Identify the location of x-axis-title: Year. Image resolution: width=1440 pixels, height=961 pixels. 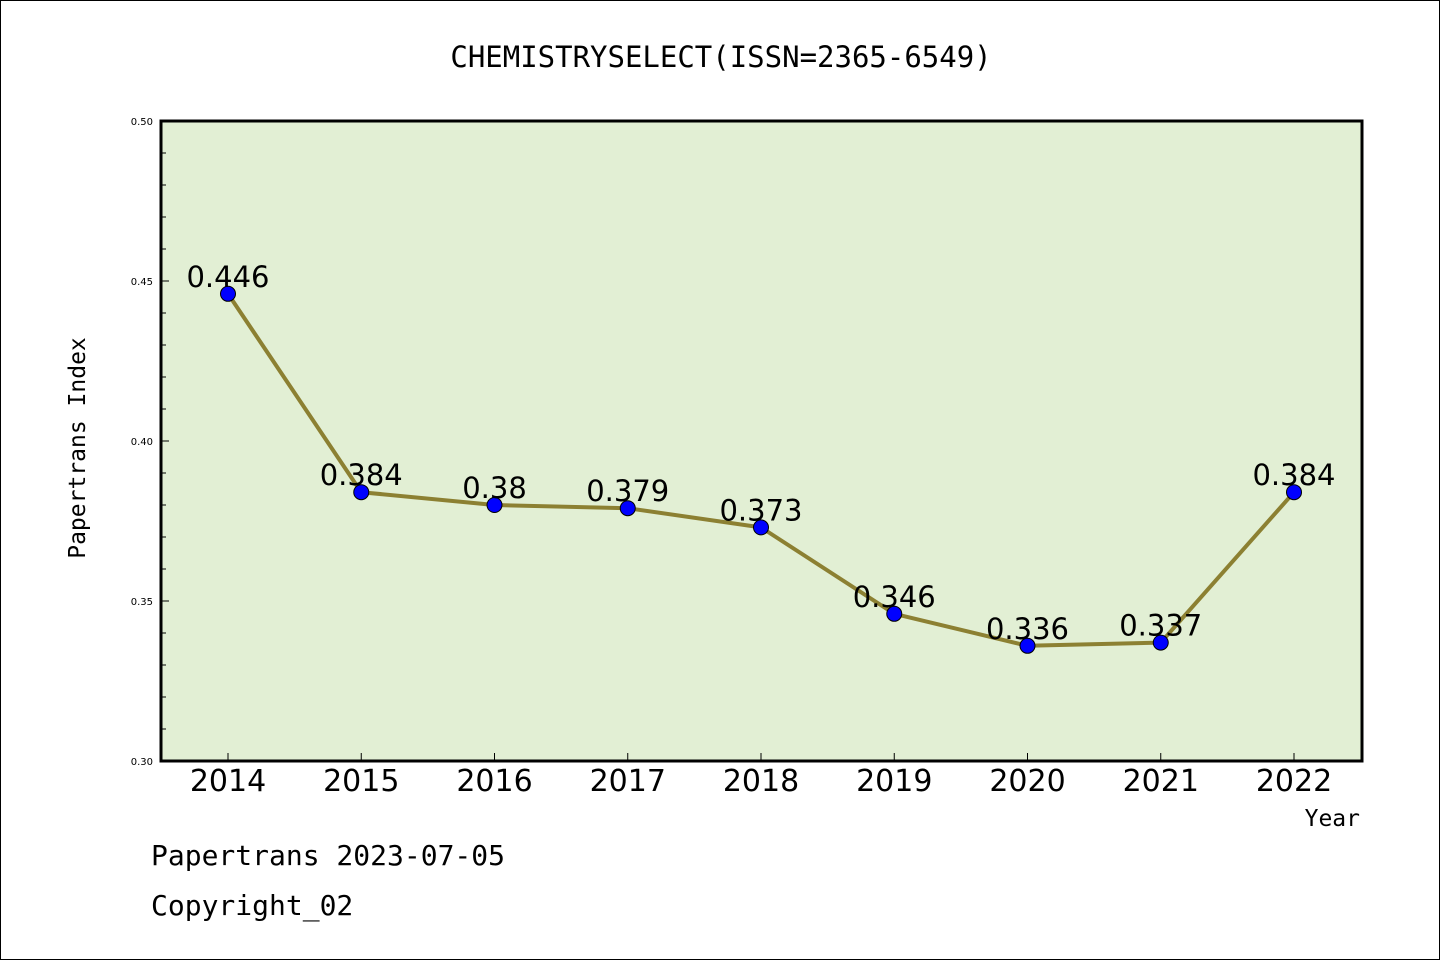
(1332, 819).